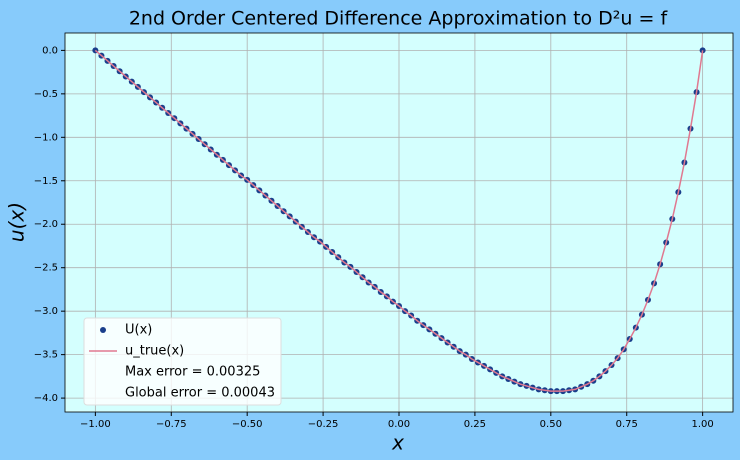 The width and height of the screenshot is (740, 460). Describe the element at coordinates (551, 424) in the screenshot. I see `x-tick-label: 0.50` at that location.